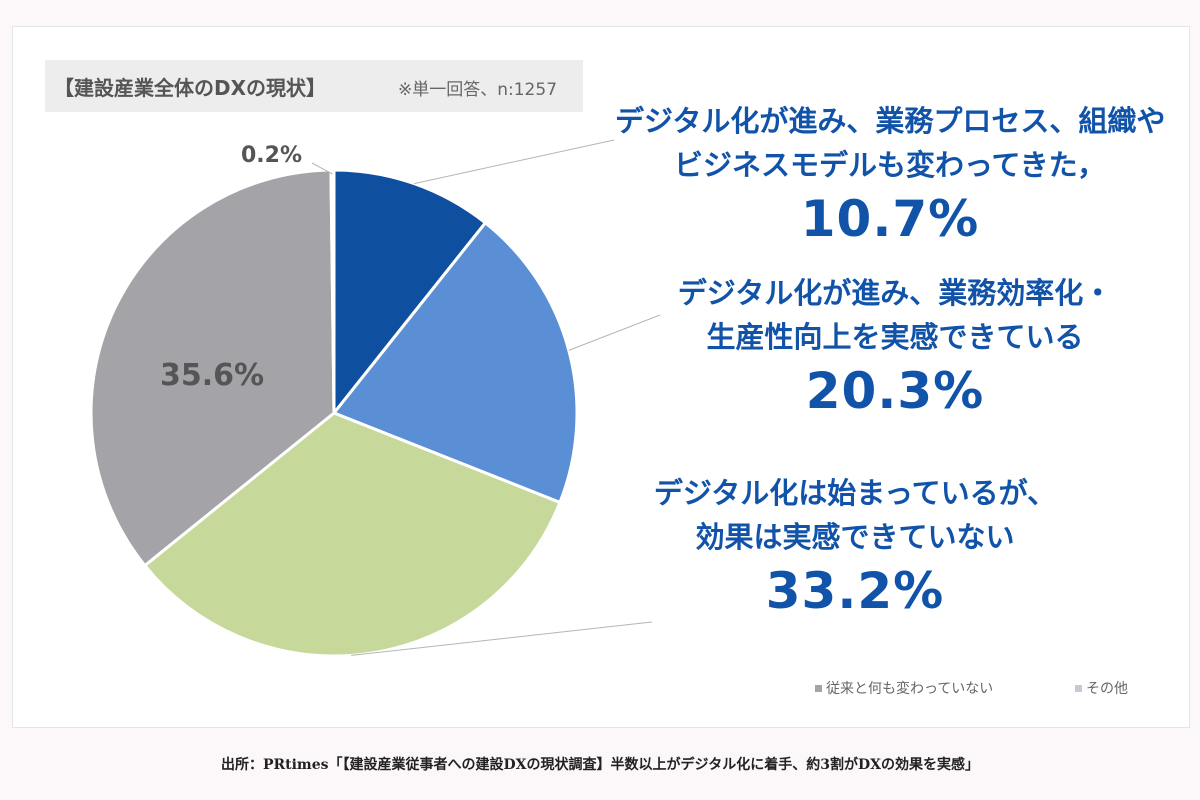  I want to click on annotation-2-line1: デジタル化が進み、業務効率化・, so click(895, 293).